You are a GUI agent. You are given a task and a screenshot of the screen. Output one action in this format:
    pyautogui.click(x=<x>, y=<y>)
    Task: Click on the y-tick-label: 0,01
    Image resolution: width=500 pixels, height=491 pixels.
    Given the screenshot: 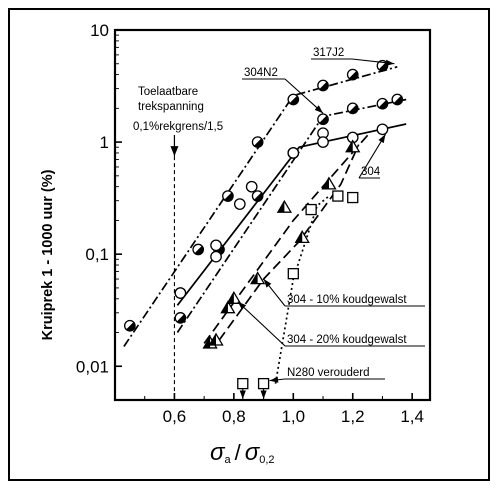 What is the action you would take?
    pyautogui.click(x=92, y=366)
    